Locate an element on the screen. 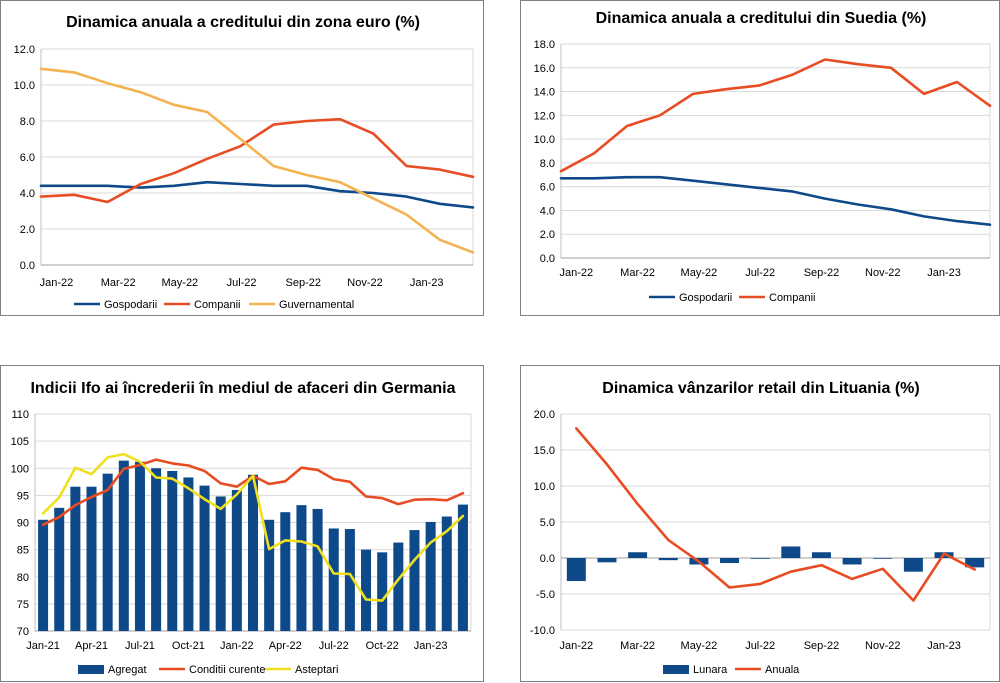 The width and height of the screenshot is (1000, 683). y-tick-label: 95 is located at coordinates (23, 496).